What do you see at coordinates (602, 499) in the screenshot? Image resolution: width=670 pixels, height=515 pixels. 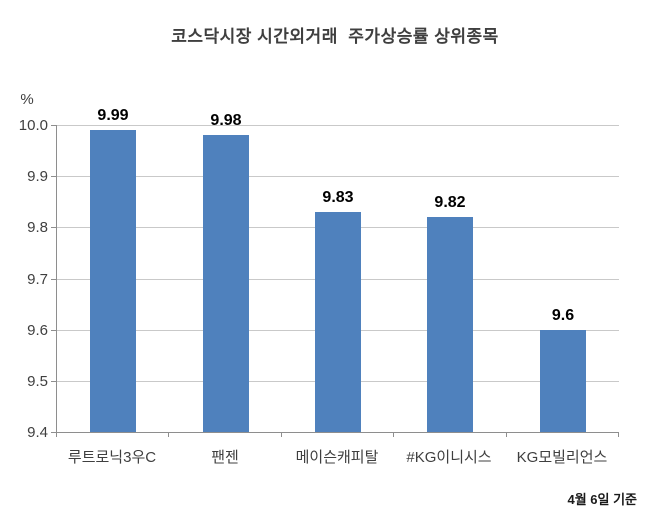 I see `chart-footnote: 4월 6일 기준` at bounding box center [602, 499].